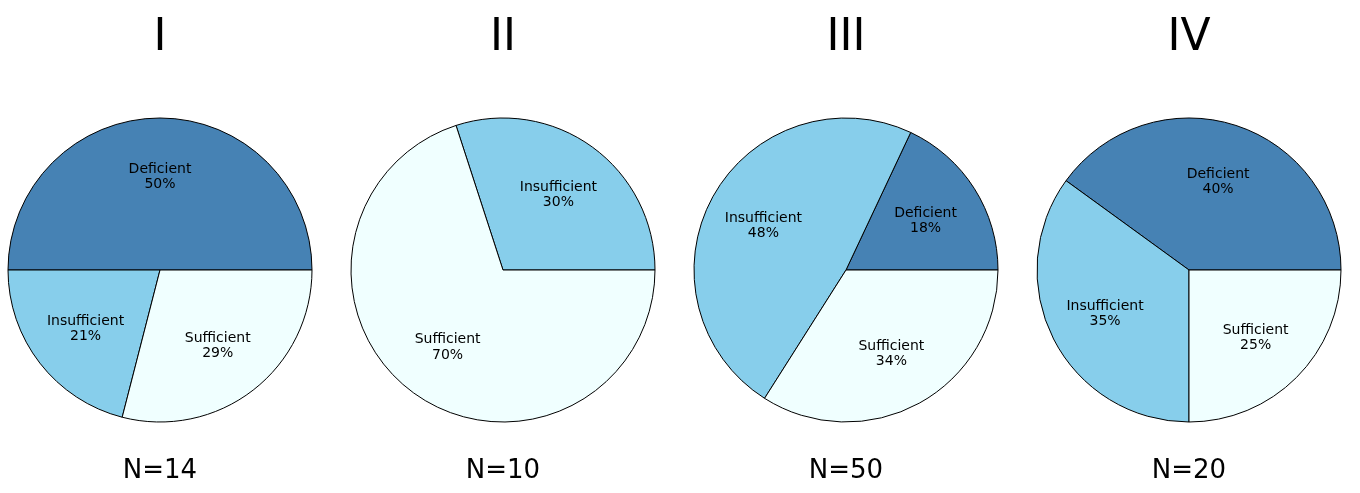 Image resolution: width=1360 pixels, height=493 pixels. Describe the element at coordinates (503, 469) in the screenshot. I see `text: N=10` at that location.